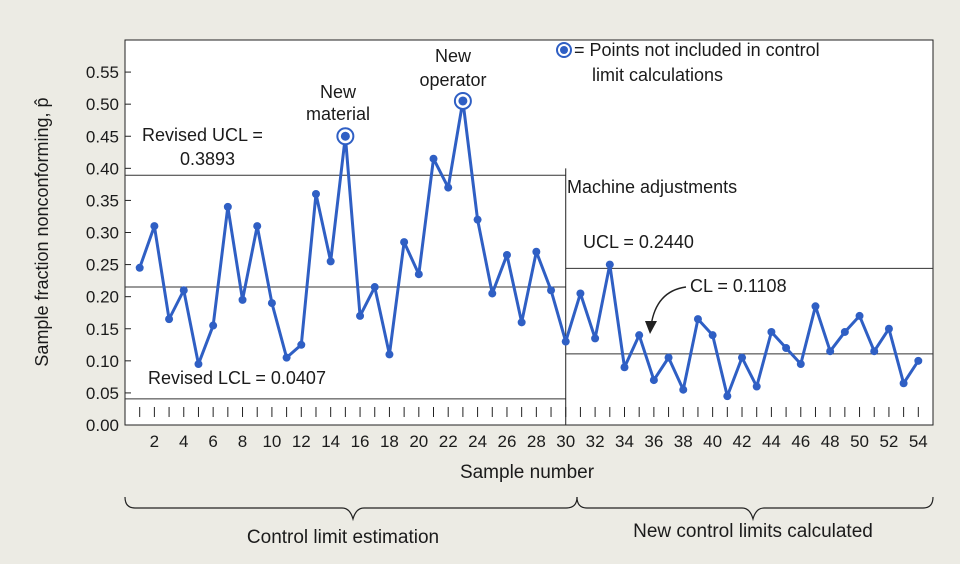 This screenshot has height=564, width=960. What do you see at coordinates (452, 80) in the screenshot?
I see `annotation-new-operator-2: operator` at bounding box center [452, 80].